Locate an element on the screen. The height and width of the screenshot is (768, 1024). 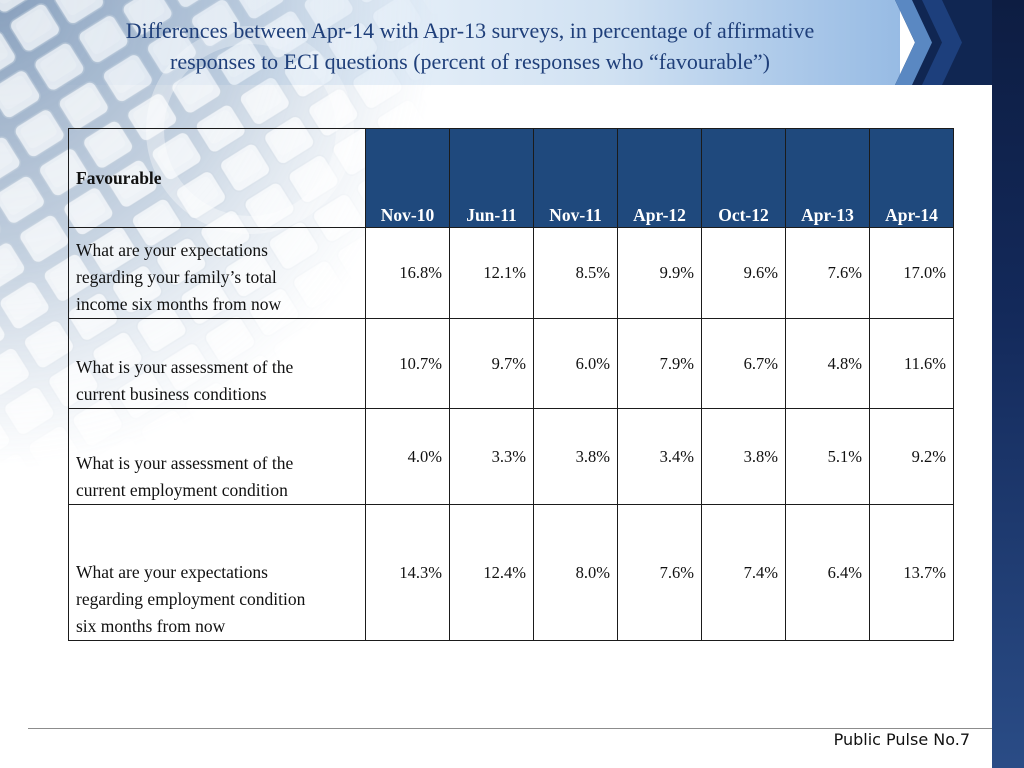
row-4-oct-12-value: 7.4% is located at coordinates (743, 572).